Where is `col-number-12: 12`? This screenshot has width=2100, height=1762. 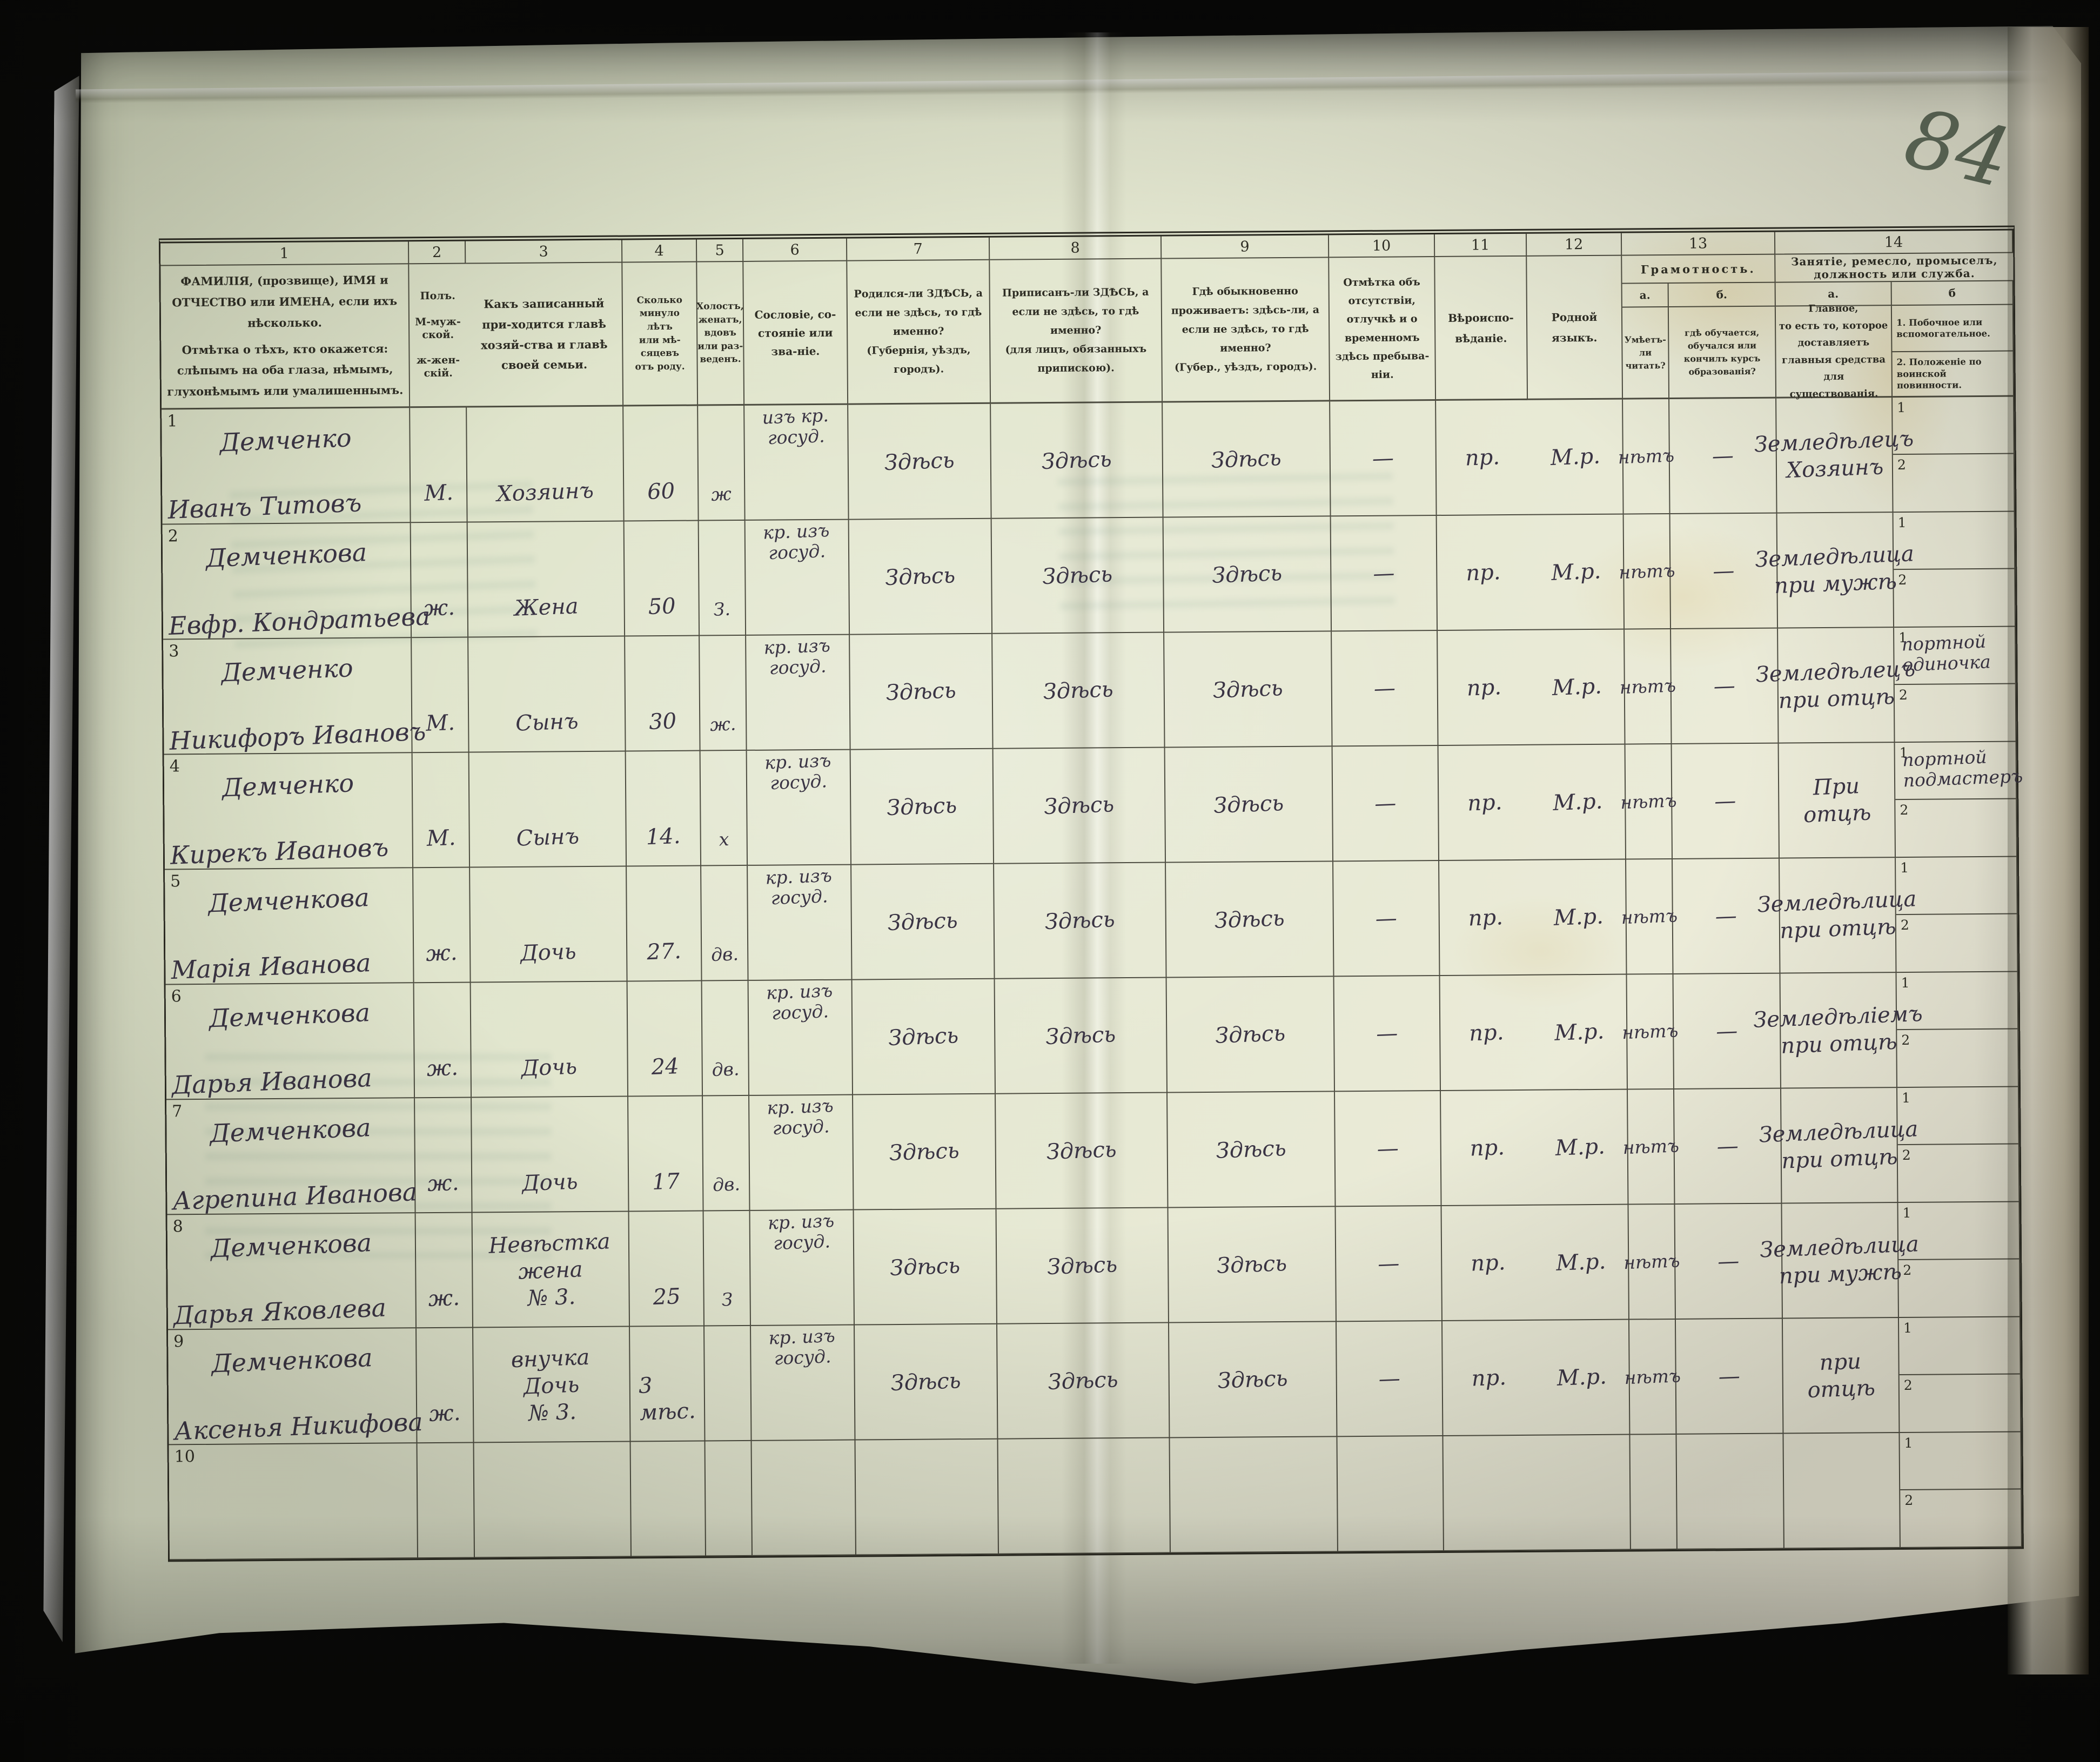
col-number-12: 12 is located at coordinates (1574, 245).